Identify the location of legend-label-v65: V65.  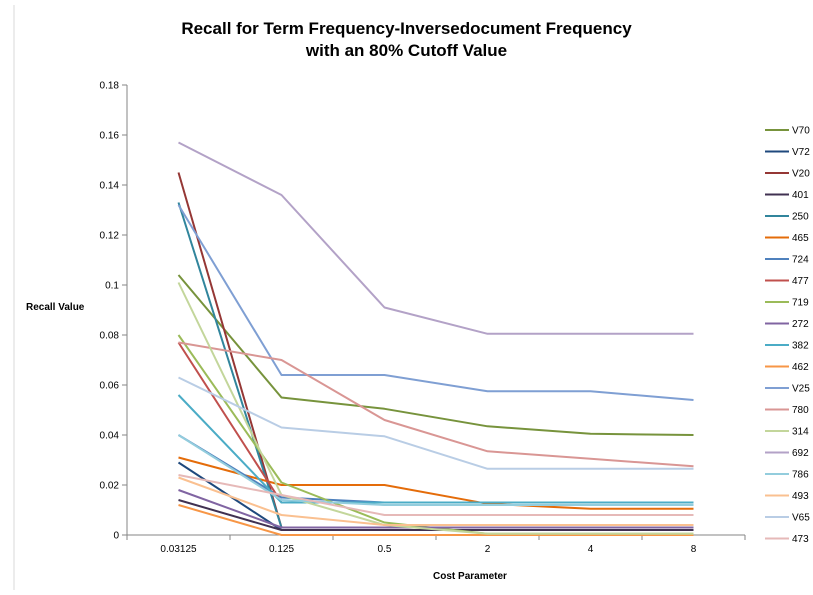
(801, 518).